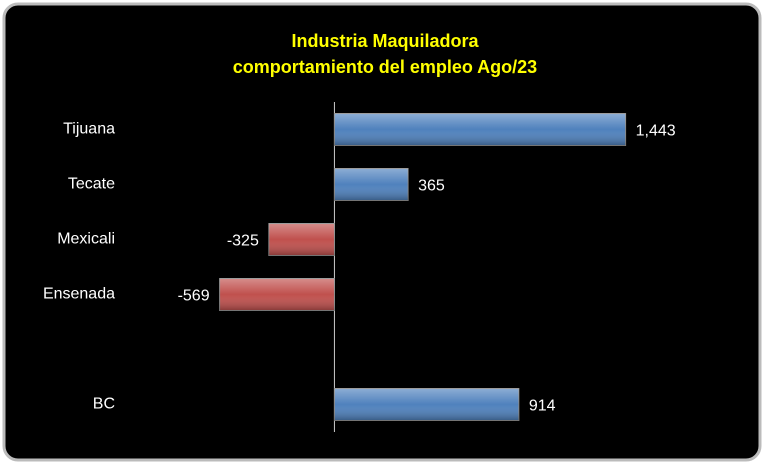  Describe the element at coordinates (79, 294) in the screenshot. I see `y-tick-label: Ensenada` at that location.